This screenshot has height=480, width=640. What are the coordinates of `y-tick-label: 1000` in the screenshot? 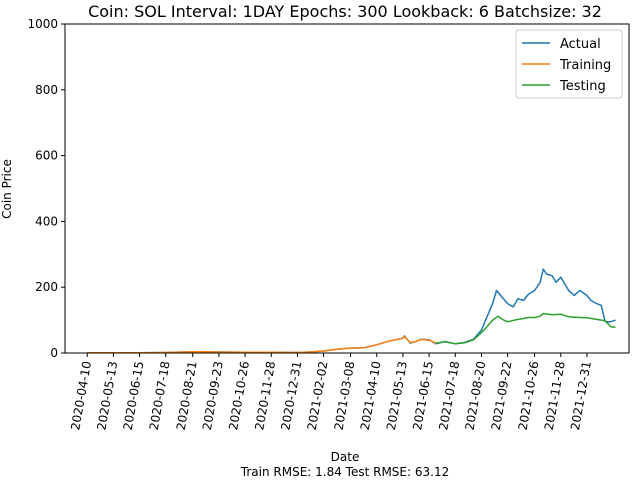 It's located at (42, 24).